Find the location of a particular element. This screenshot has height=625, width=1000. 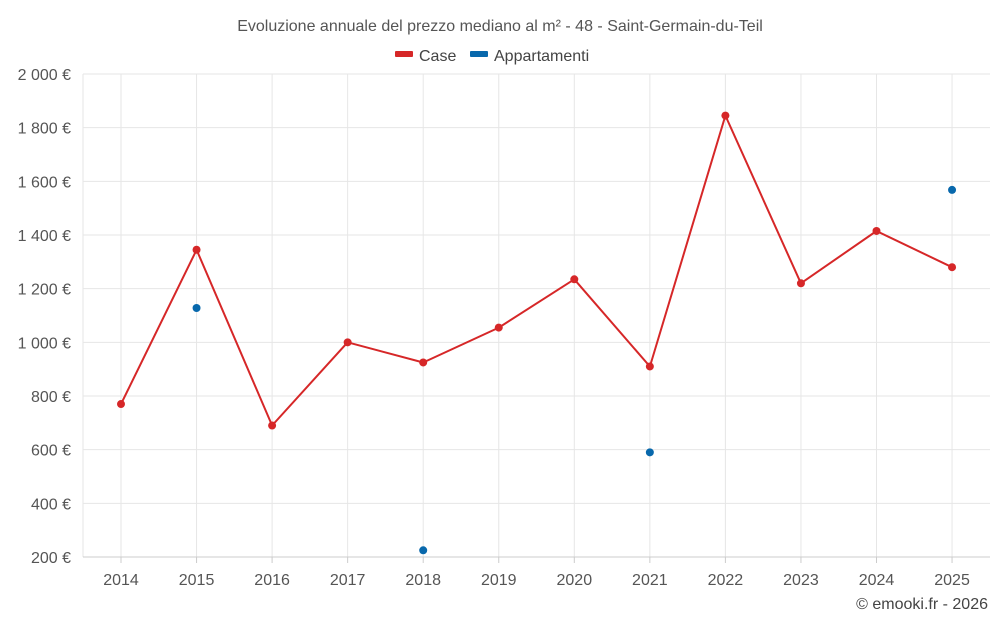

x-tick-label: 2015 is located at coordinates (197, 580).